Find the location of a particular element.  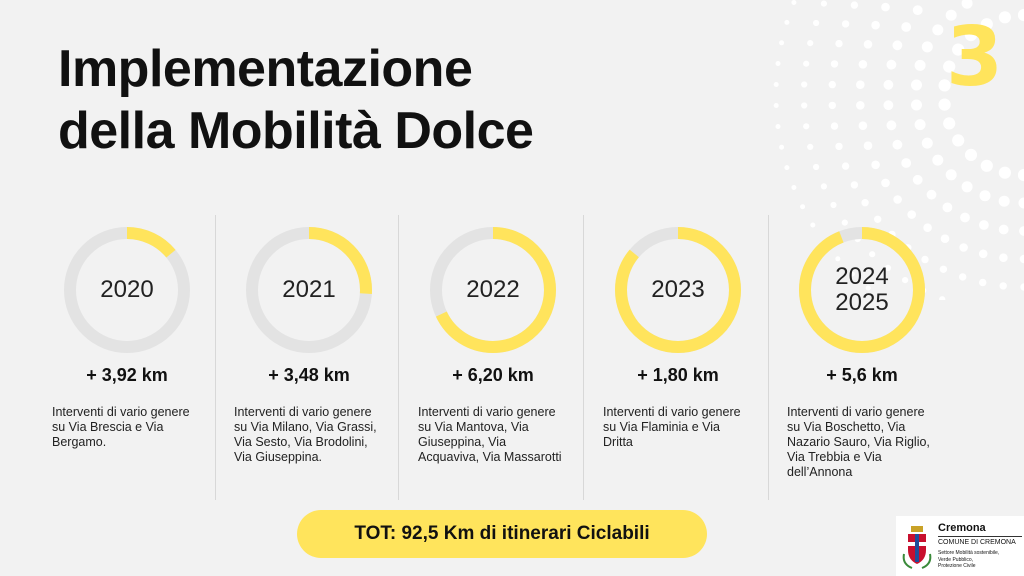

page-title: Implementazione della Mobilità Dolce is located at coordinates (296, 100).